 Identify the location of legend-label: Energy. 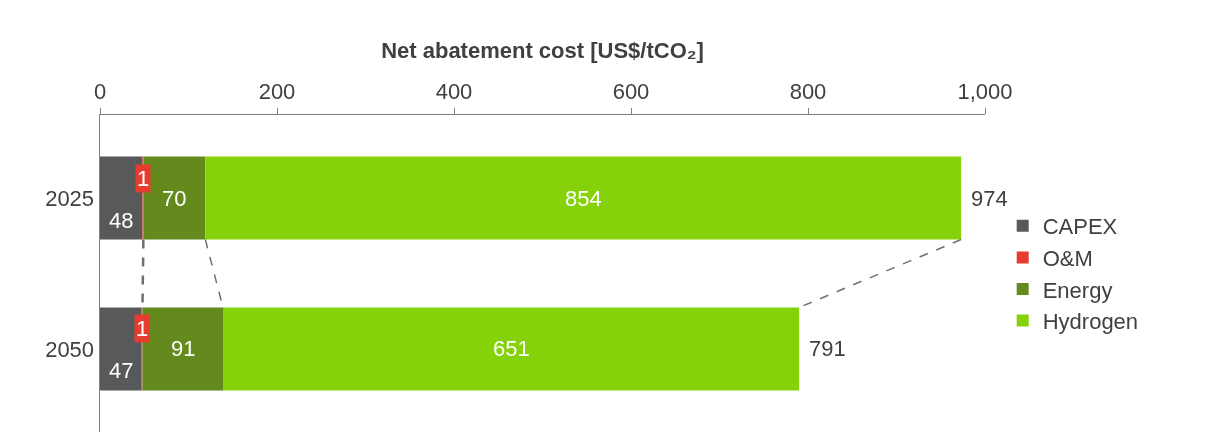
(1077, 290).